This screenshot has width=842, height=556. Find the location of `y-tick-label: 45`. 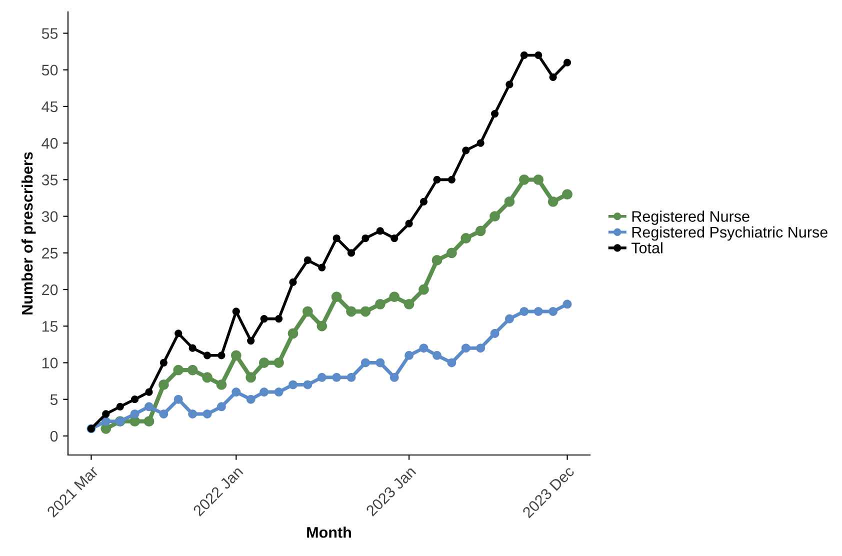

y-tick-label: 45 is located at coordinates (50, 106).